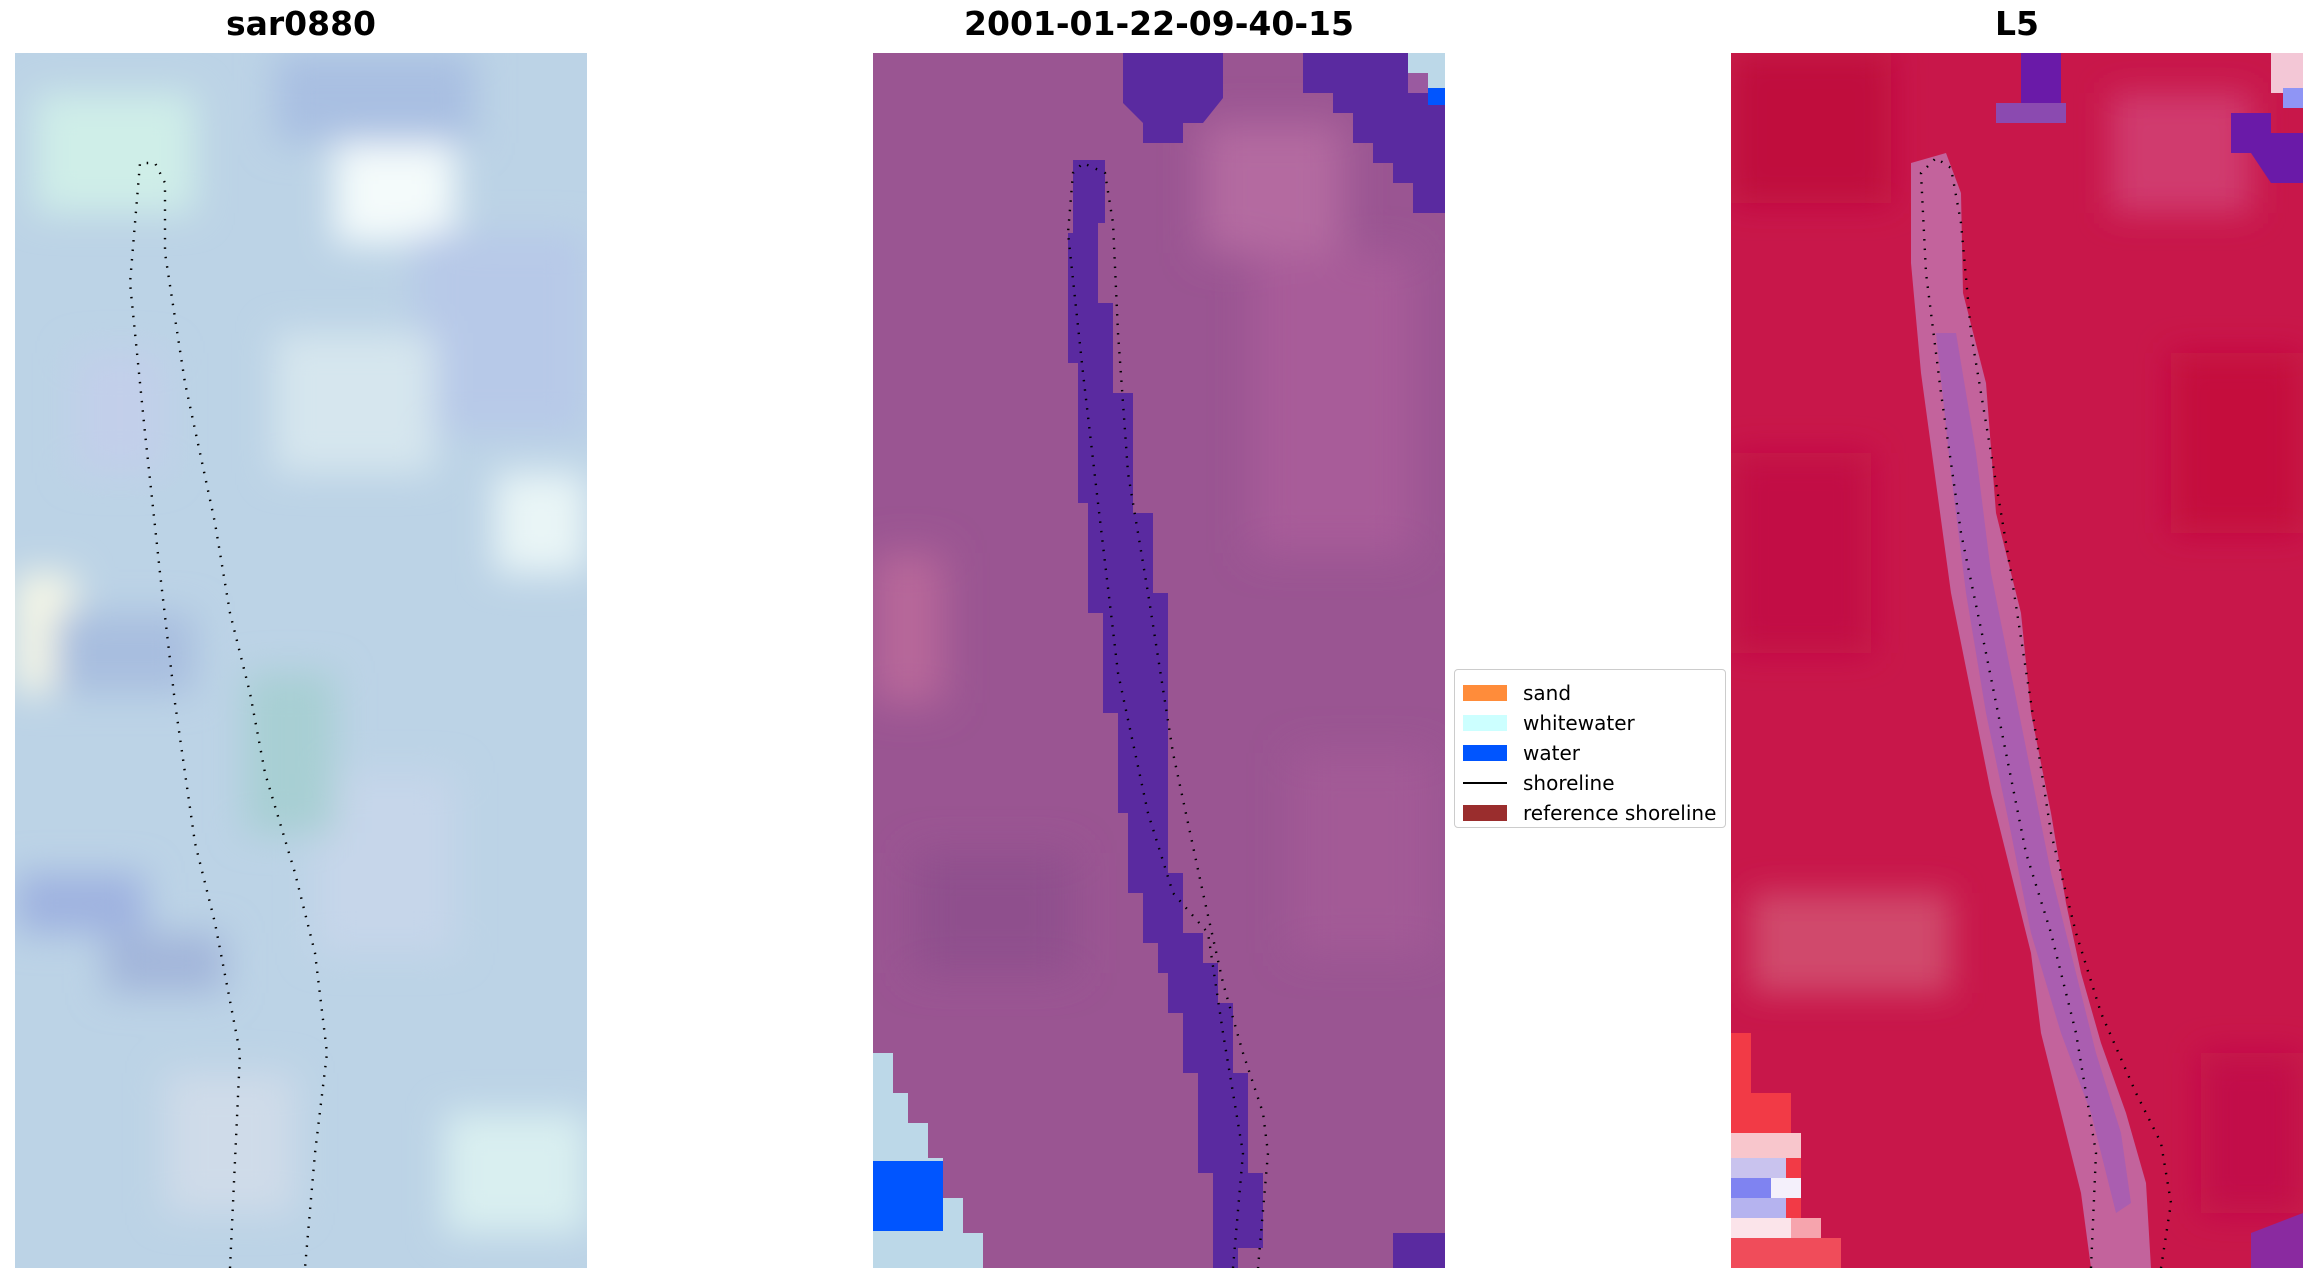  I want to click on legend-swatch-shoreline, so click(1485, 783).